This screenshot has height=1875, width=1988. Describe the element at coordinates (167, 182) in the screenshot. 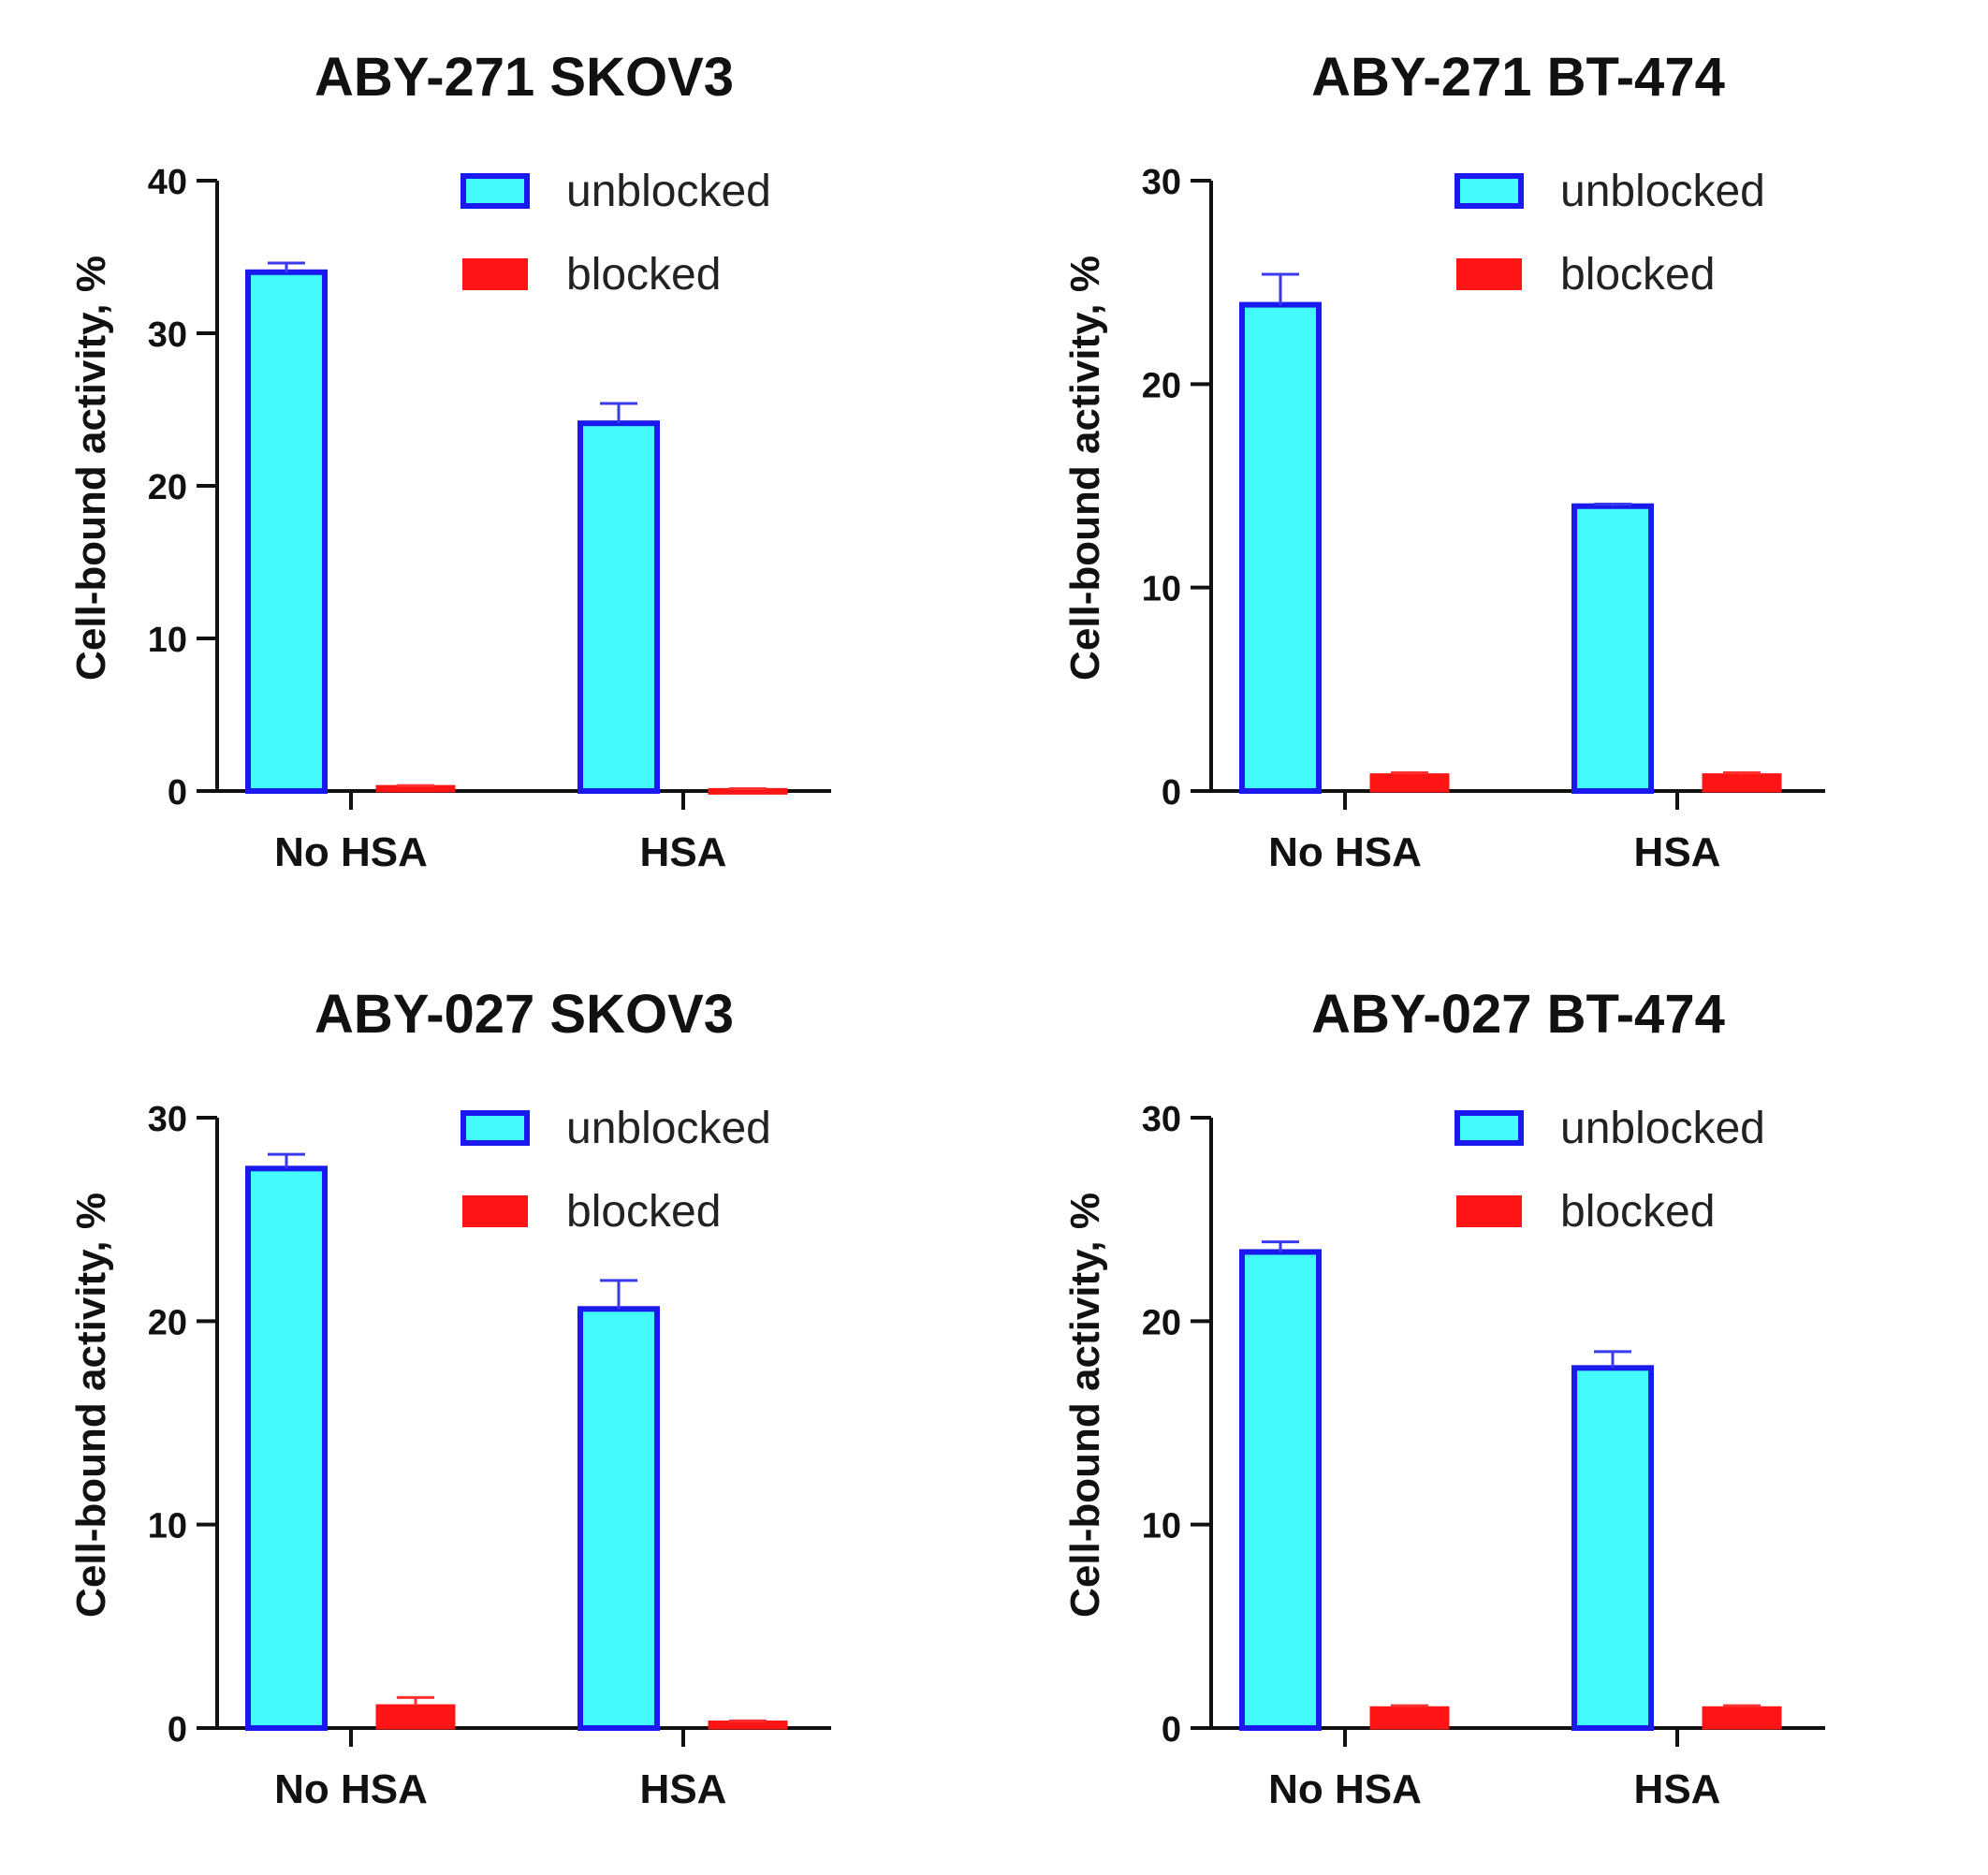

I see `y-tick-label-40: 40` at that location.